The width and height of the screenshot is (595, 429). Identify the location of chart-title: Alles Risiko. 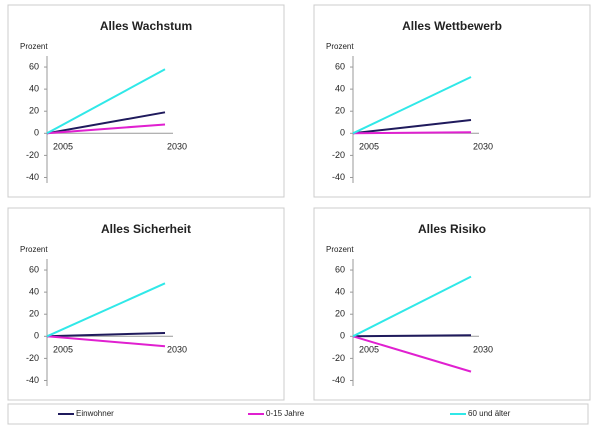
(452, 229).